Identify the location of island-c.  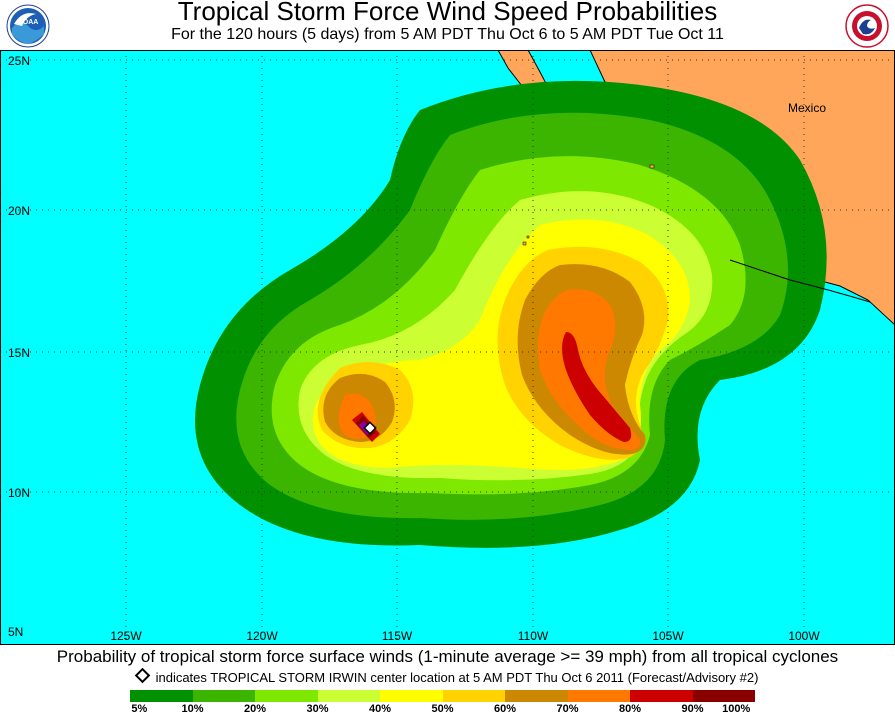
(652, 166).